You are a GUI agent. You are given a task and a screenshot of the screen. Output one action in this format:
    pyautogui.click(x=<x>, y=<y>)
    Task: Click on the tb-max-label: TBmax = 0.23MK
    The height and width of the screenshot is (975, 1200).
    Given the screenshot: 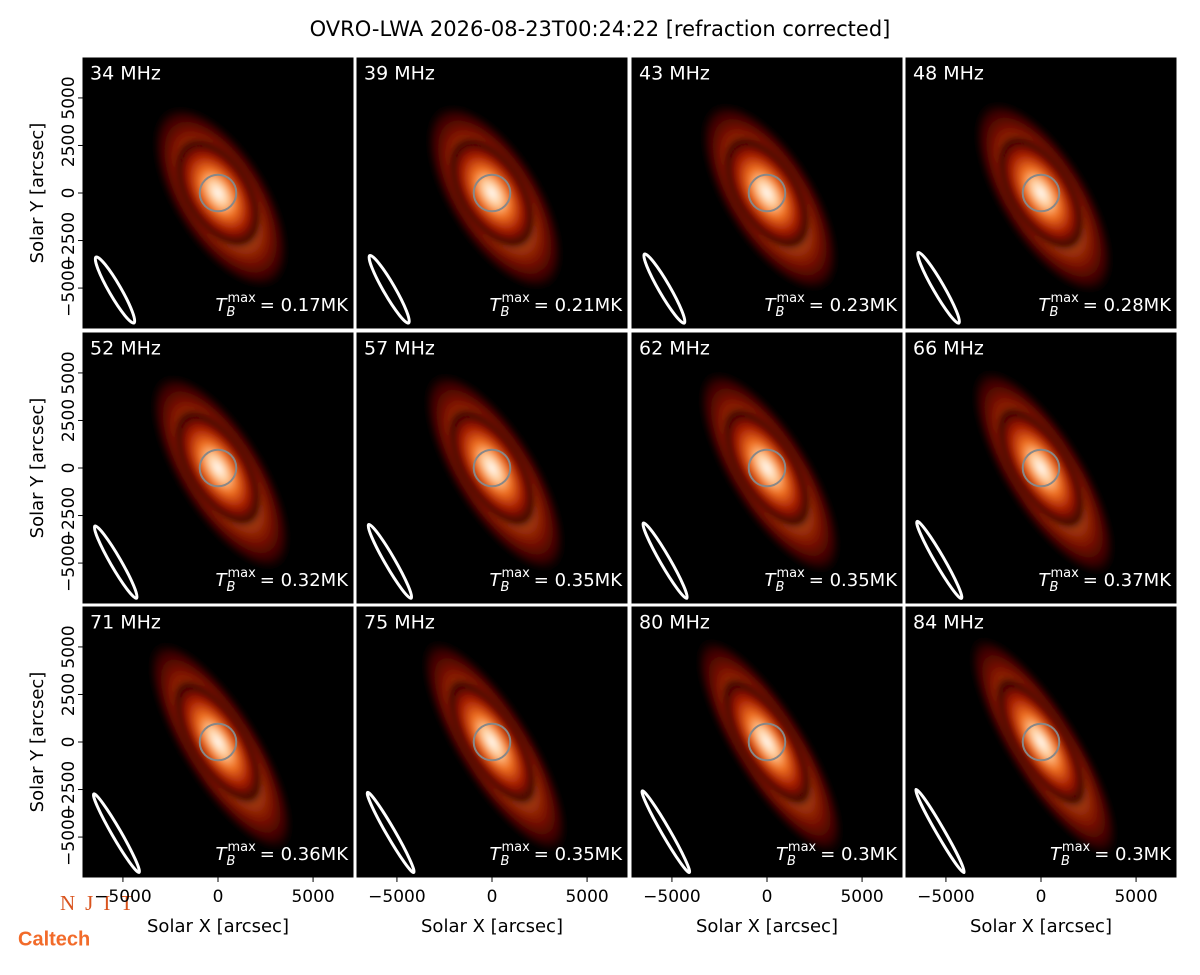 What is the action you would take?
    pyautogui.click(x=832, y=305)
    